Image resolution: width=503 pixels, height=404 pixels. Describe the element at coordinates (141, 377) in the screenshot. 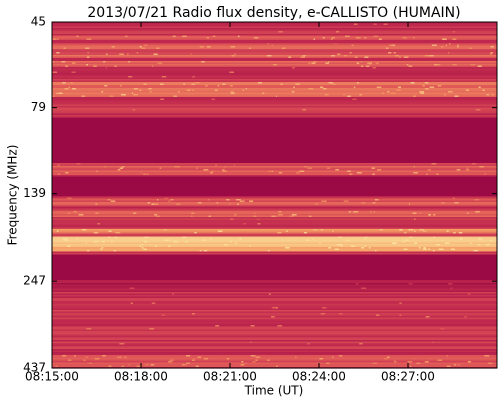

I see `x-tick-label: 08:18:00` at that location.